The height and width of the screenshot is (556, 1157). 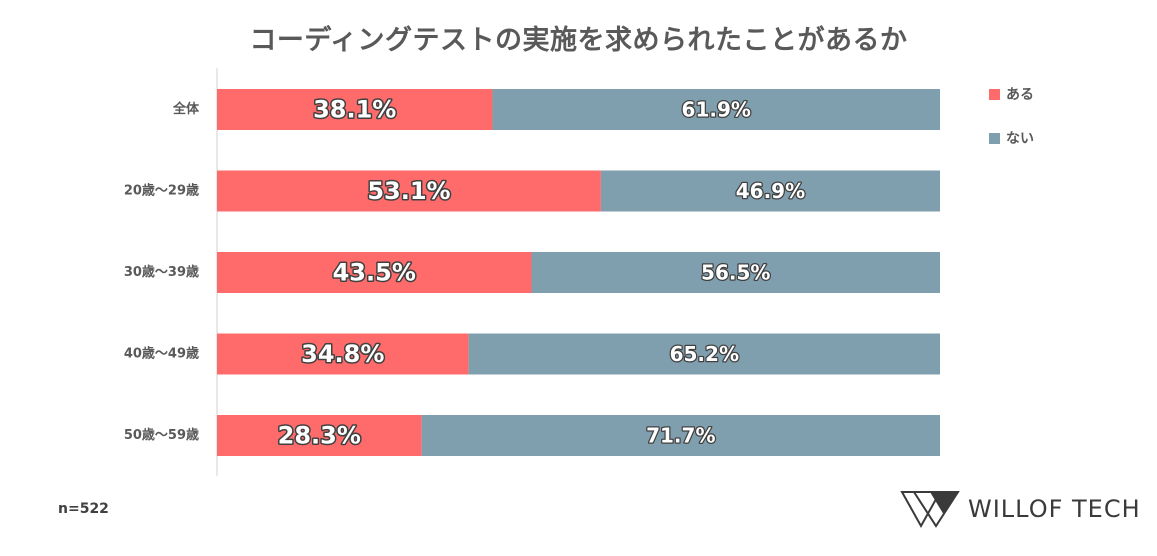 I want to click on category-label: 40歳〜49歳, so click(x=161, y=354).